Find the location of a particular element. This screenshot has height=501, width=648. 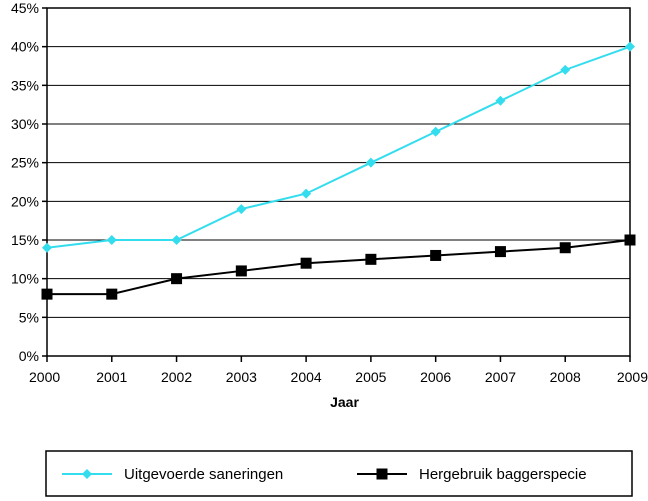

y-tick-label: 40% is located at coordinates (25, 47).